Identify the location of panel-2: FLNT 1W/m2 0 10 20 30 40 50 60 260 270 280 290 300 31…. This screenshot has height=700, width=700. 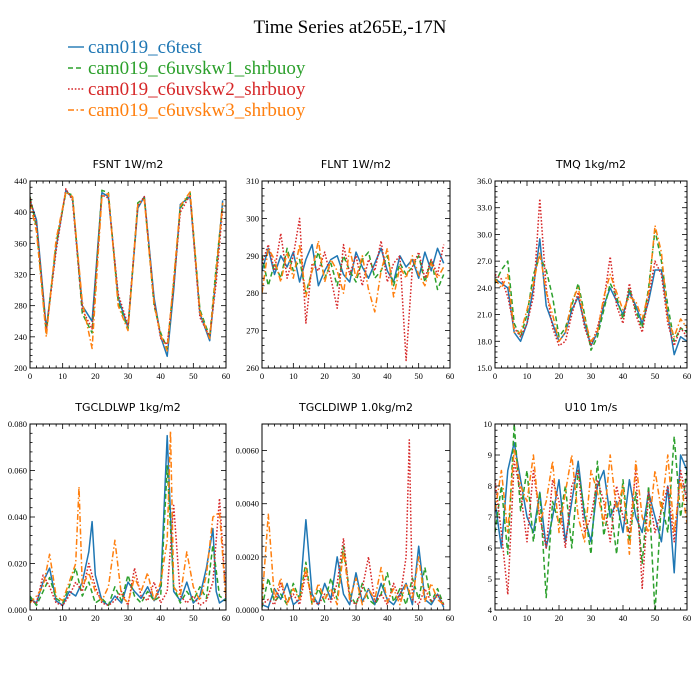
(350, 269).